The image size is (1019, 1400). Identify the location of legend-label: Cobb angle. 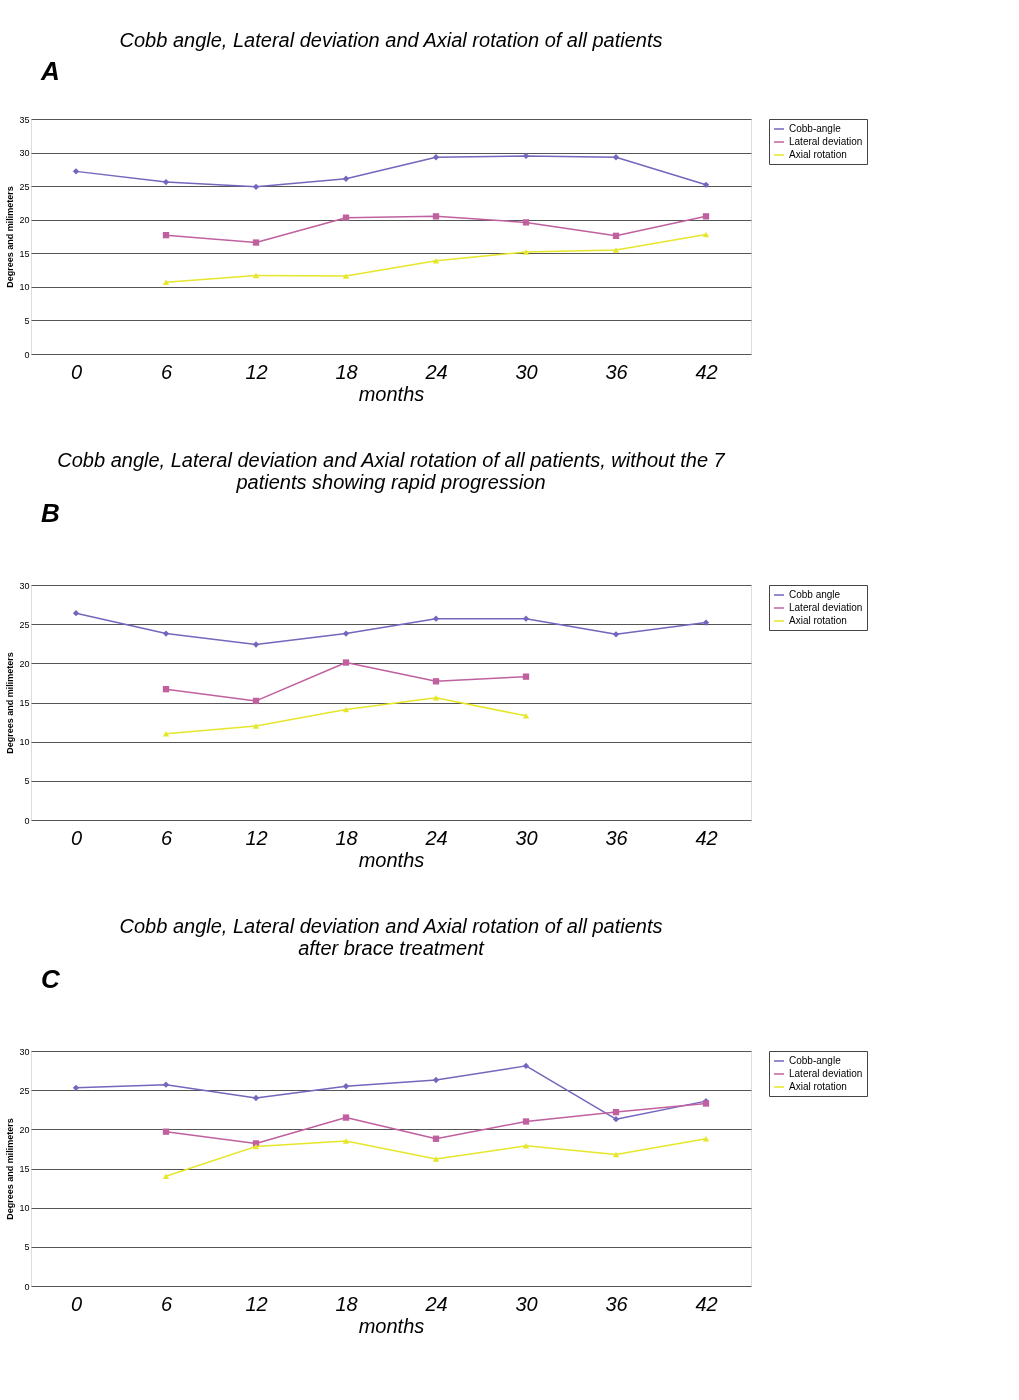
(815, 594).